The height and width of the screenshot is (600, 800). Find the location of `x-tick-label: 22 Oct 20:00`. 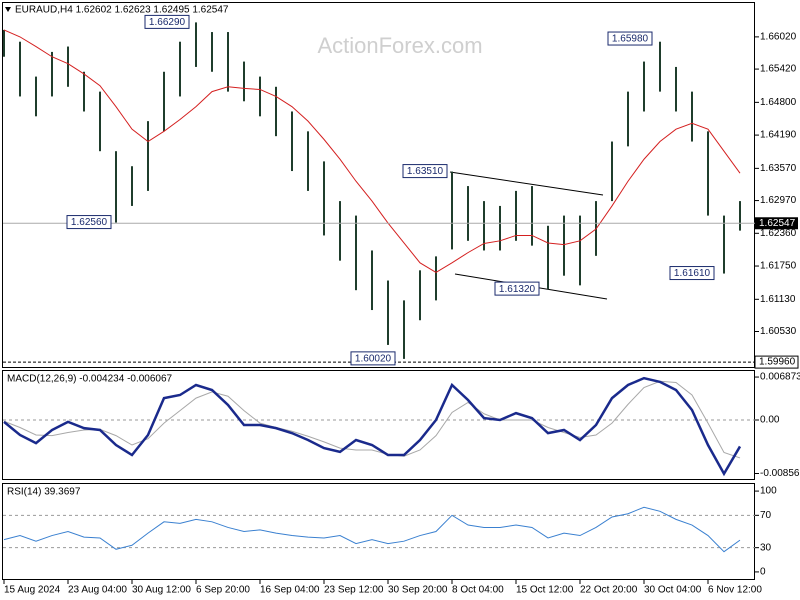

x-tick-label: 22 Oct 20:00 is located at coordinates (609, 590).